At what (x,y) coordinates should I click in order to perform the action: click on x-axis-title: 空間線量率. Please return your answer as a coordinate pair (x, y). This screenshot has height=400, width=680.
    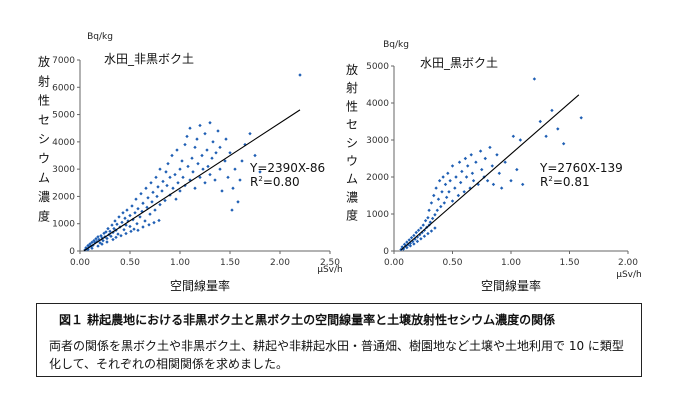
    Looking at the image, I should click on (200, 285).